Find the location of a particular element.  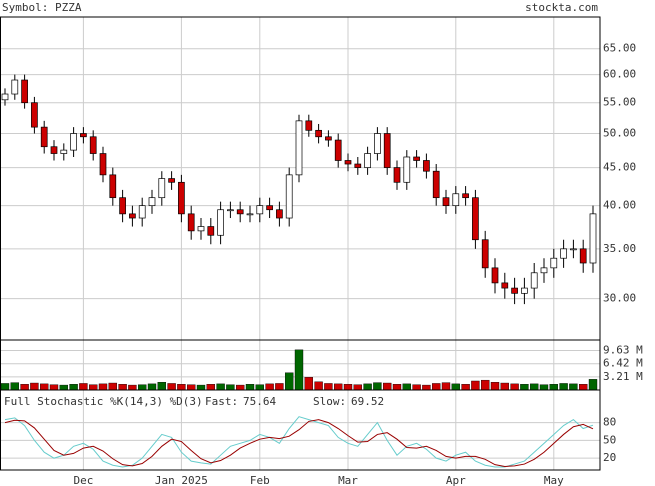

y-tick-label: 50.00 is located at coordinates (619, 133).